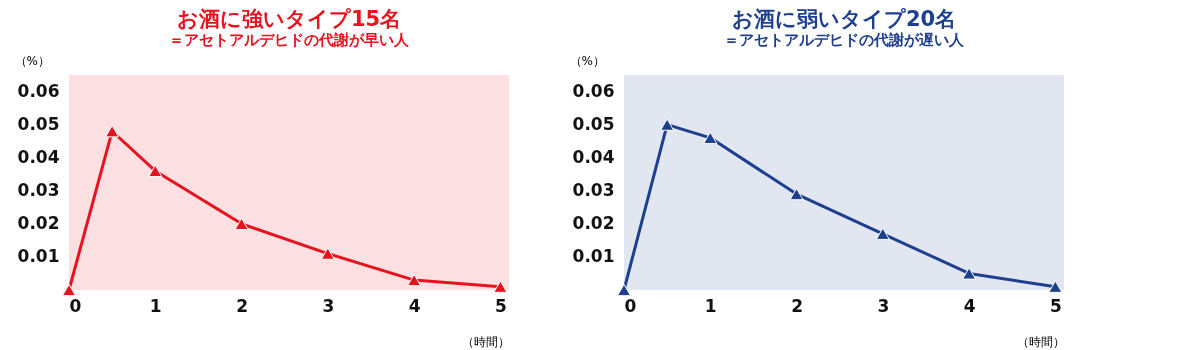 Image resolution: width=1200 pixels, height=350 pixels. Describe the element at coordinates (844, 19) in the screenshot. I see `chart-title: お酒に弱いタイプ20名` at that location.